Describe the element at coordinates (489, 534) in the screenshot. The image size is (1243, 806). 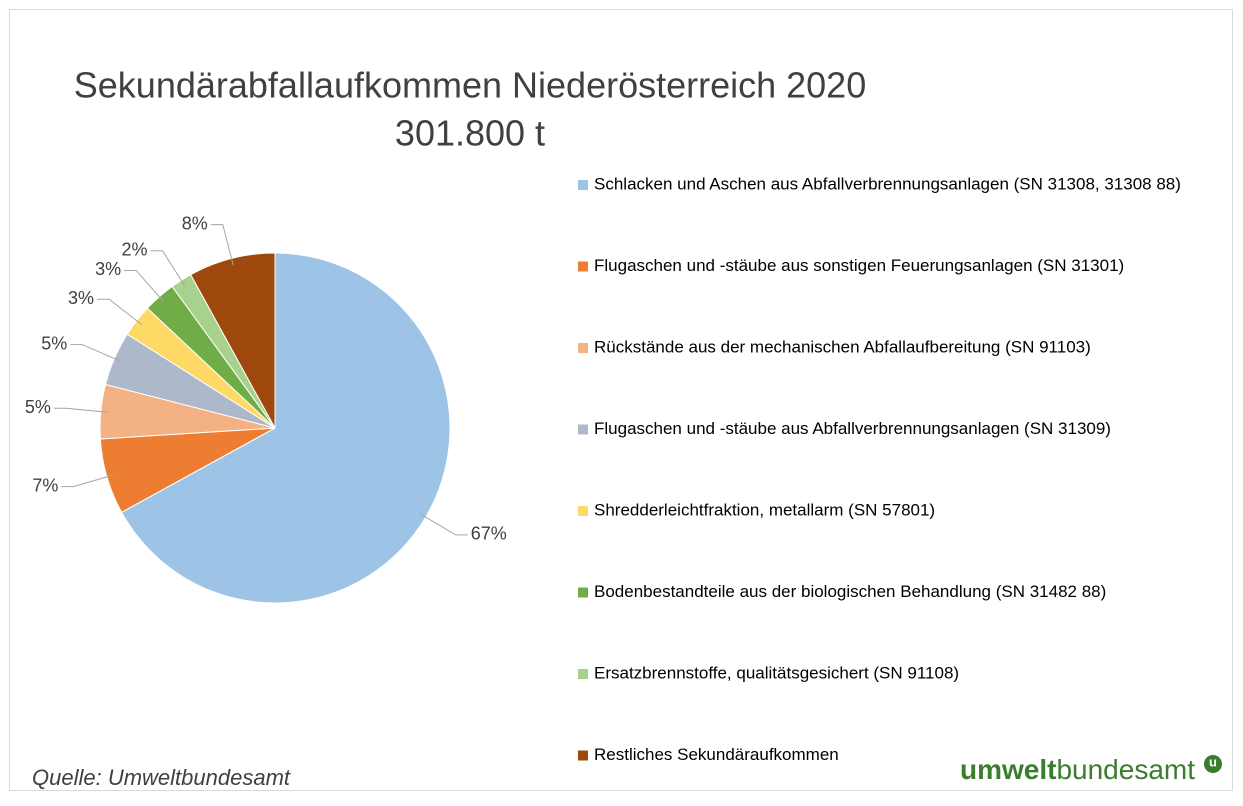
I see `data-label: 67%` at that location.